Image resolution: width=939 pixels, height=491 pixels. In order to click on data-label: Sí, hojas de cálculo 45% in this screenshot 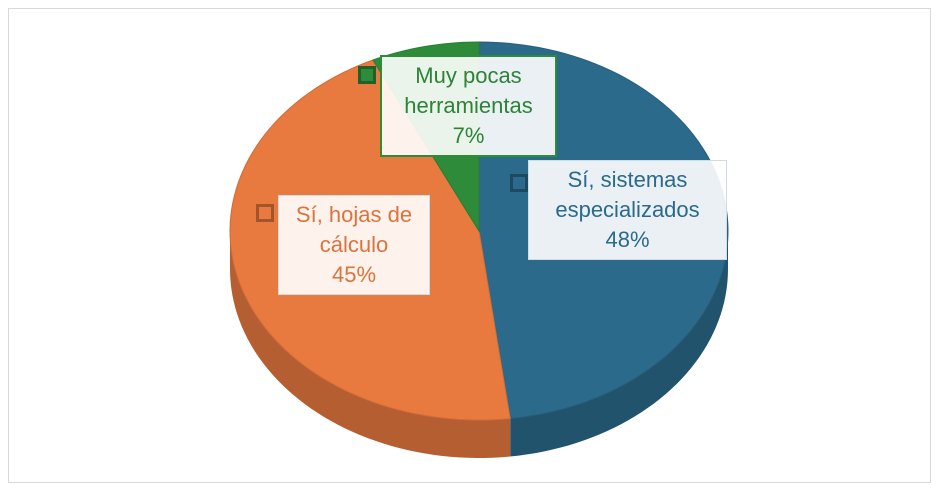, I will do `click(354, 245)`.